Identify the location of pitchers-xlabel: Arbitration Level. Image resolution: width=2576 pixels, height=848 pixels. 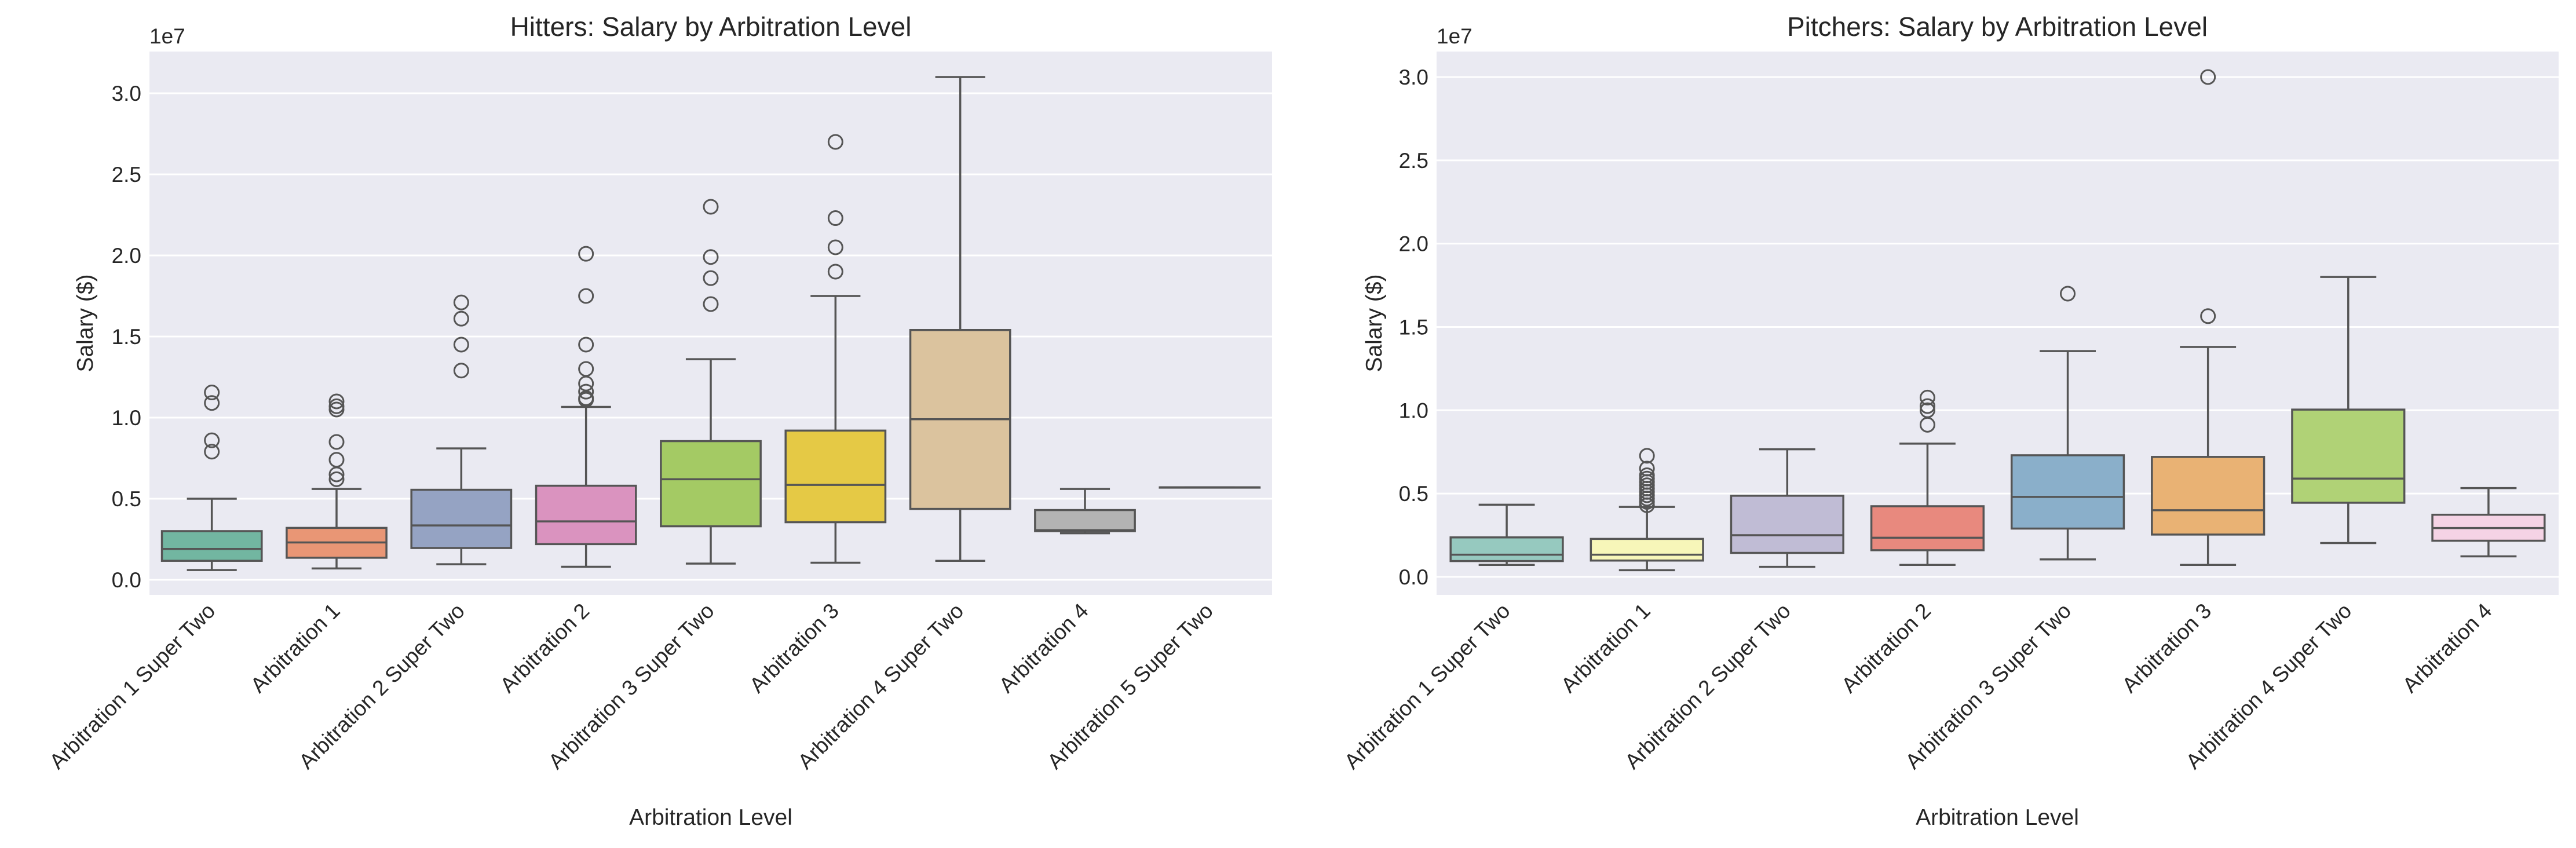
(1997, 817).